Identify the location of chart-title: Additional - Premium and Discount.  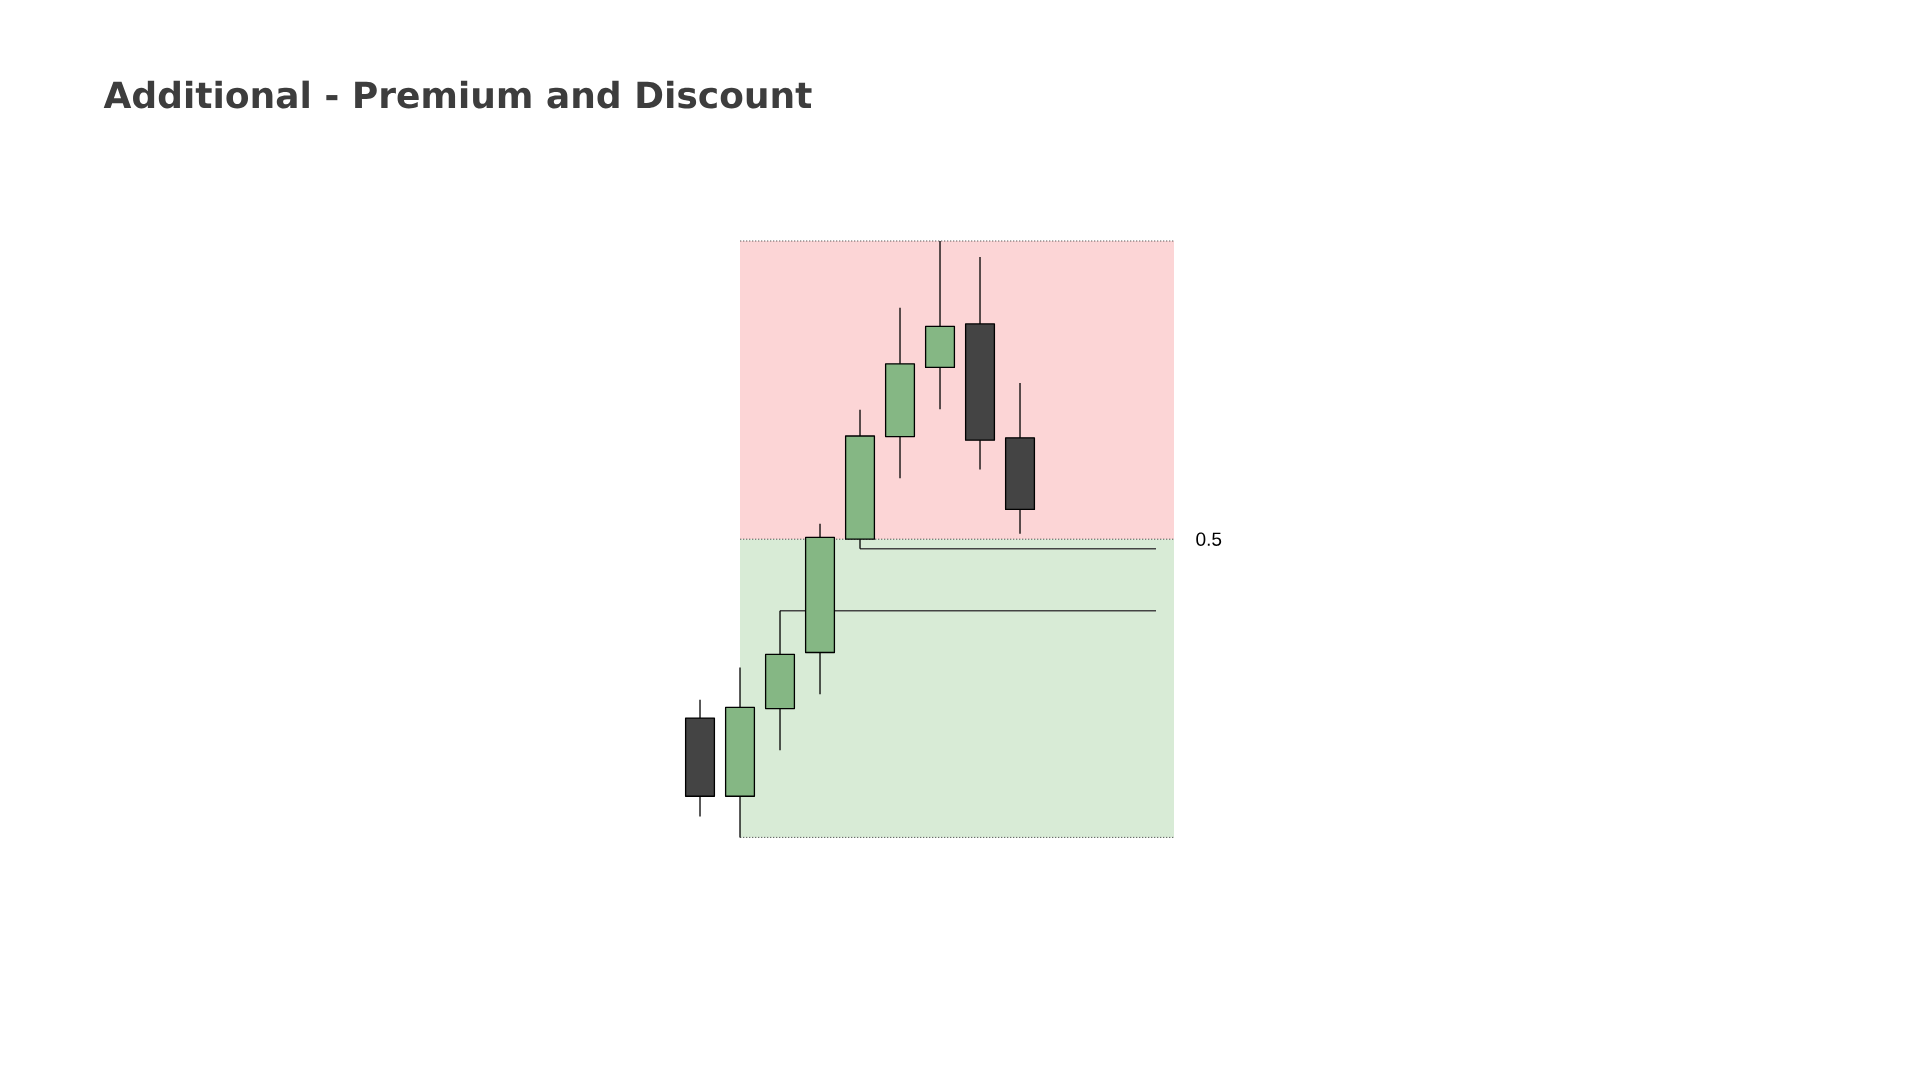
(457, 94).